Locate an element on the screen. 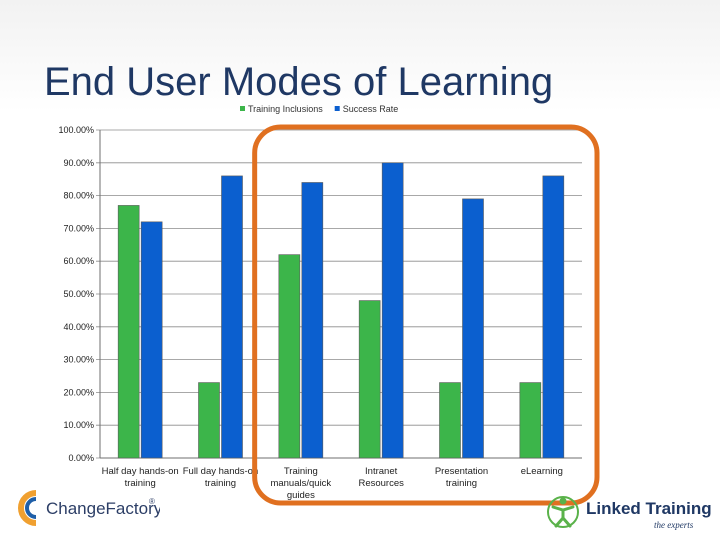  y-tick-label: 90.00% is located at coordinates (78, 163).